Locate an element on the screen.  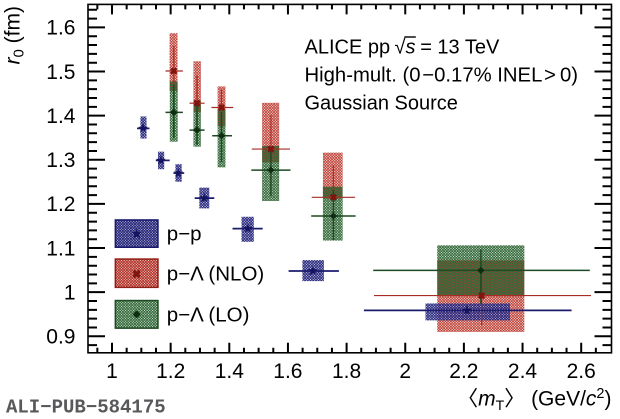
svg-text: p−p is located at coordinates (184, 234).